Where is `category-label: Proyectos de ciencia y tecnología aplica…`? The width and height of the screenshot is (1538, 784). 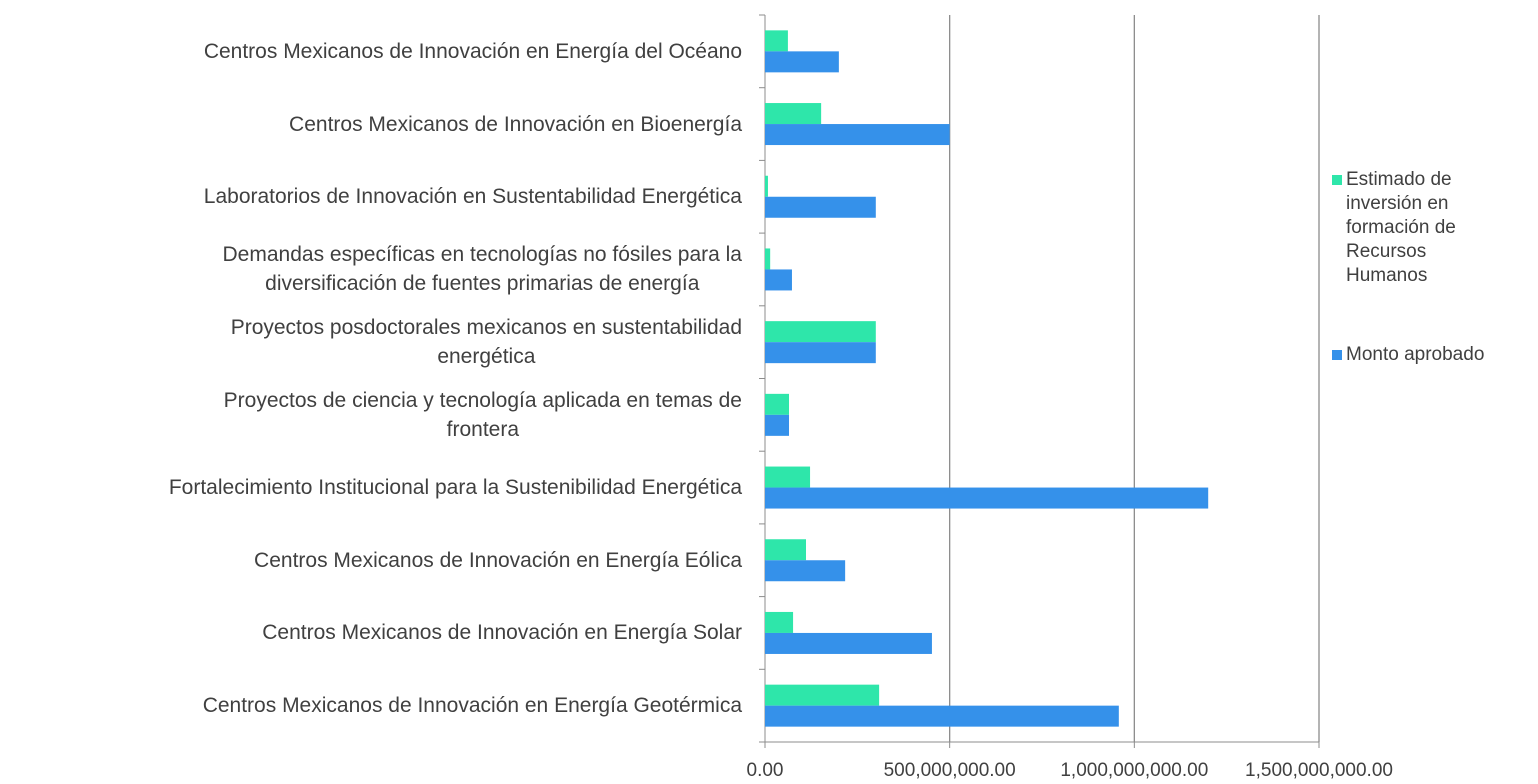 category-label: Proyectos de ciencia y tecnología aplica… is located at coordinates (483, 415).